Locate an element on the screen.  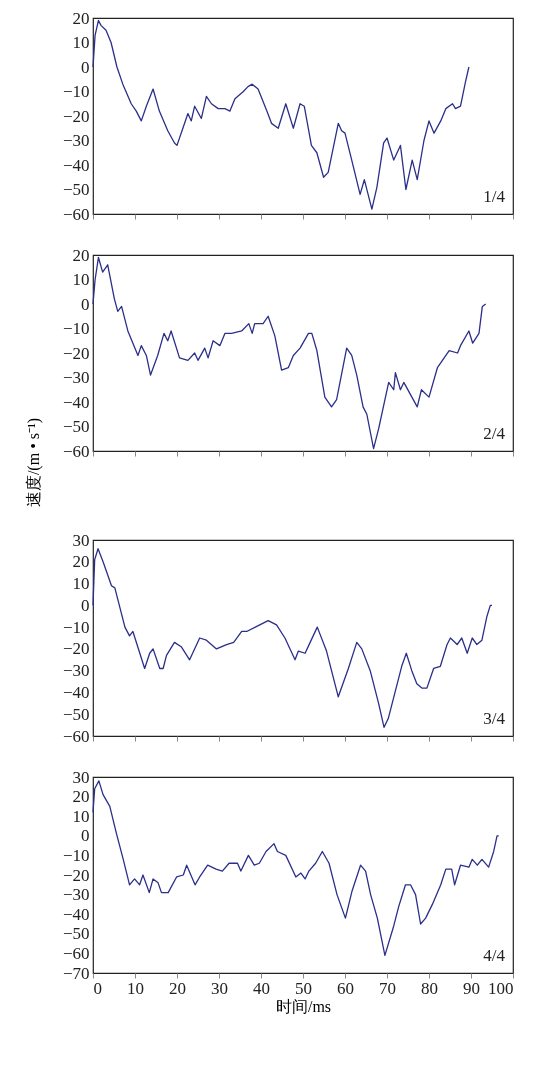
x-tick-label: 20 is located at coordinates (177, 988).